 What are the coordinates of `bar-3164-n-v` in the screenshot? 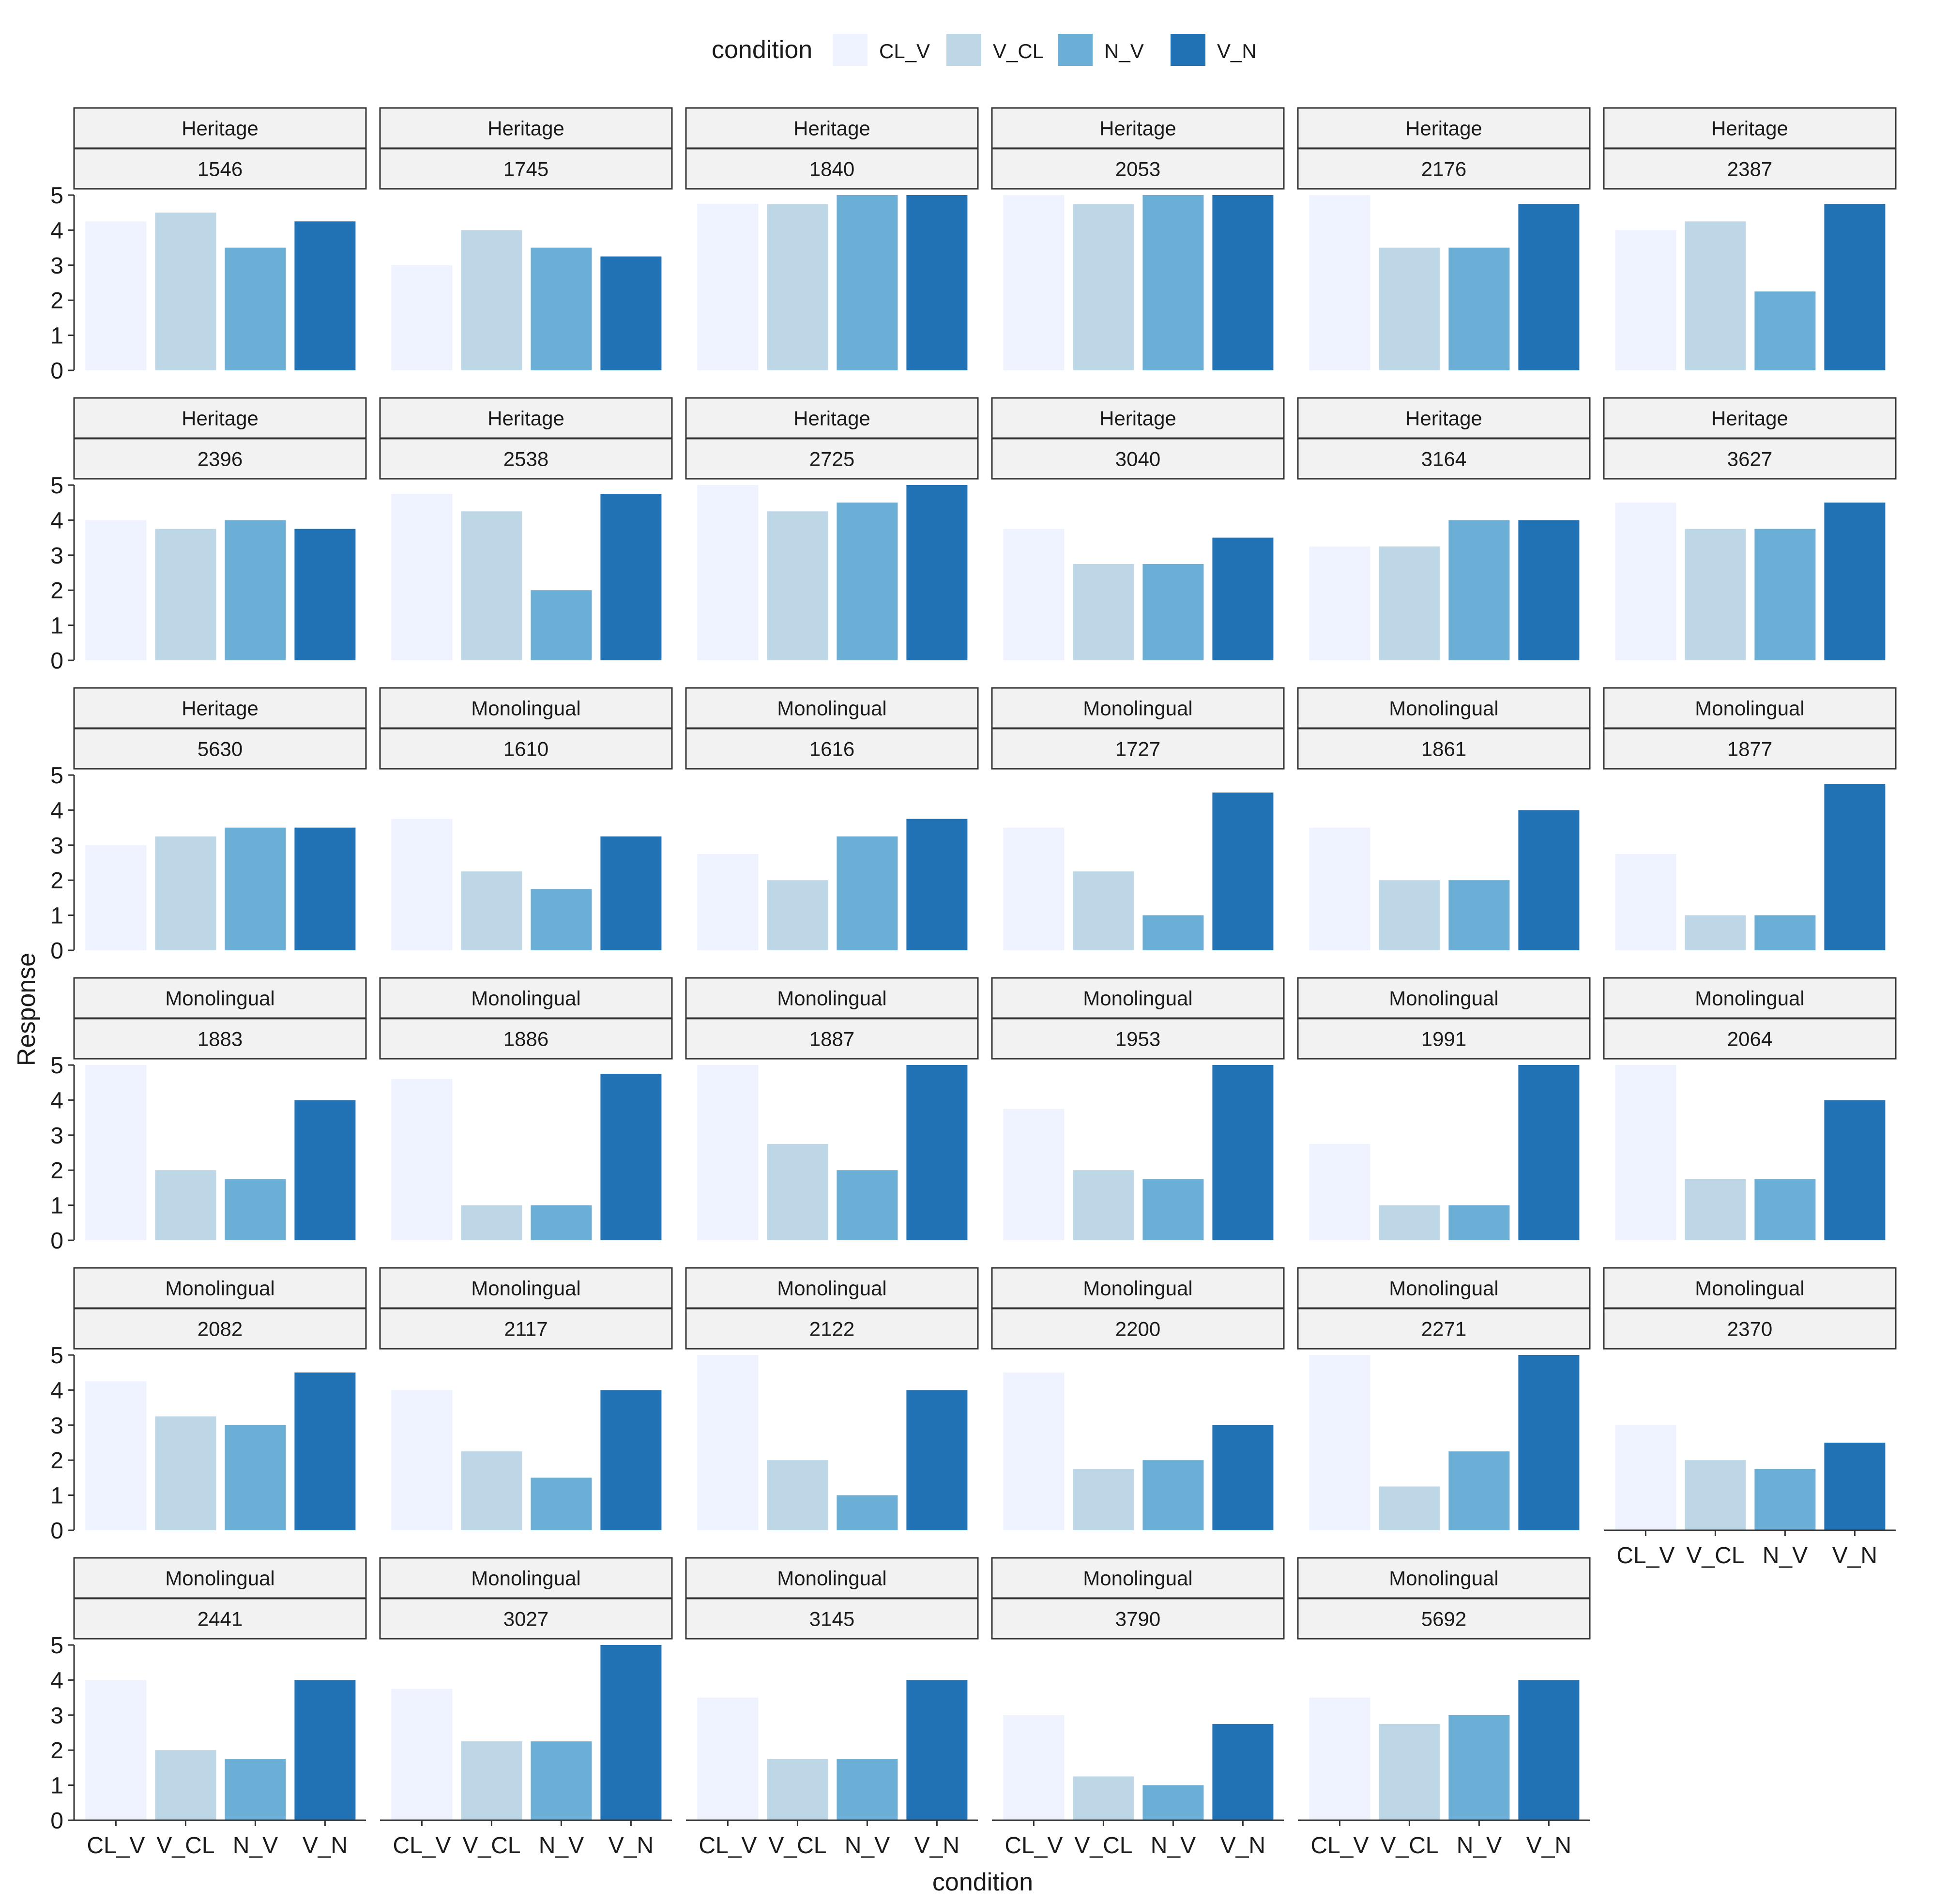 It's located at (1479, 590).